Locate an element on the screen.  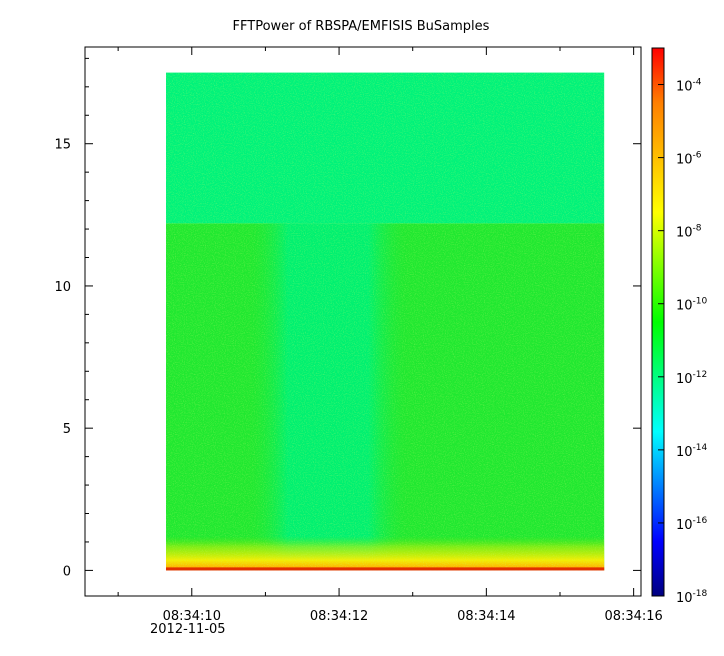
colorbar is located at coordinates (658, 322).